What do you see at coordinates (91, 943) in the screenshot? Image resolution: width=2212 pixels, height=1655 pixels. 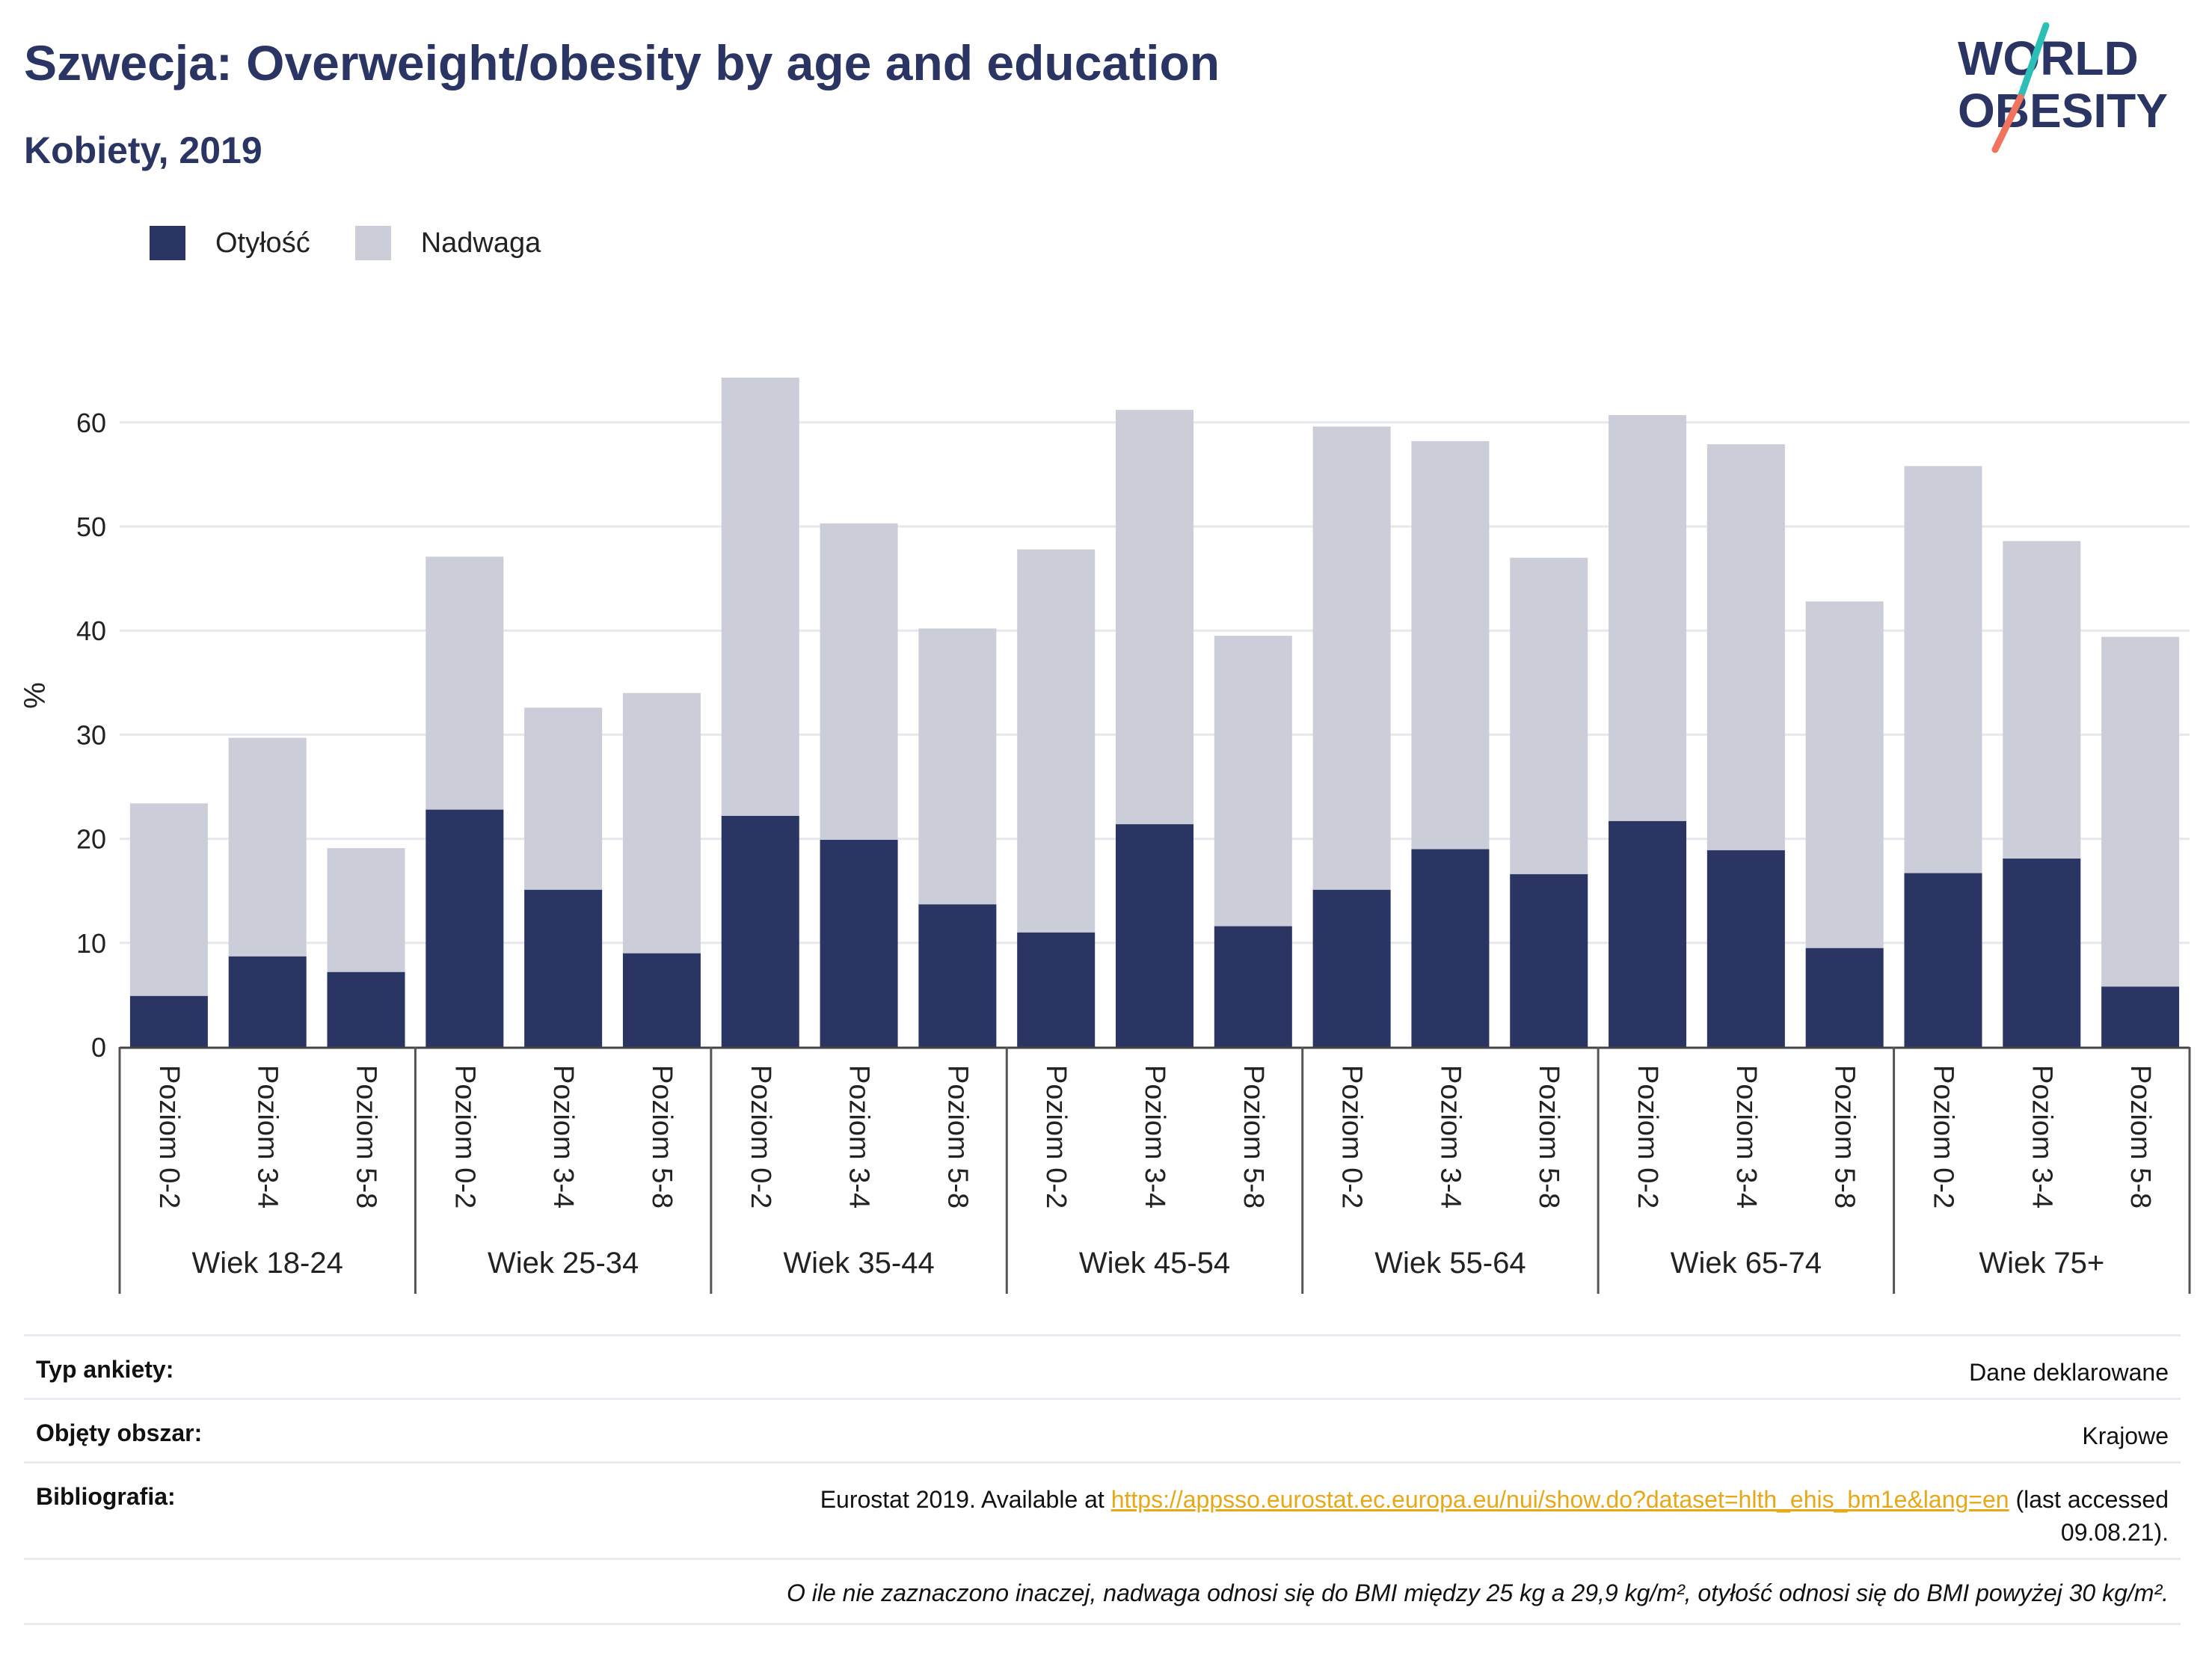 I see `y-tick-label: 10` at bounding box center [91, 943].